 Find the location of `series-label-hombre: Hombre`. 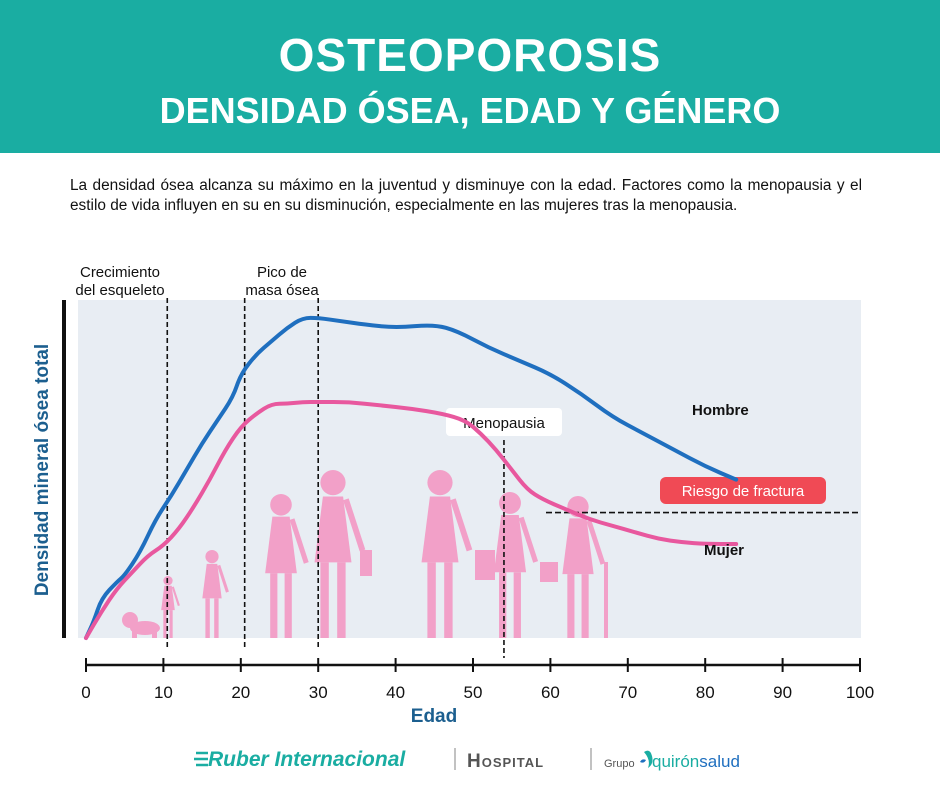

series-label-hombre: Hombre is located at coordinates (720, 410).